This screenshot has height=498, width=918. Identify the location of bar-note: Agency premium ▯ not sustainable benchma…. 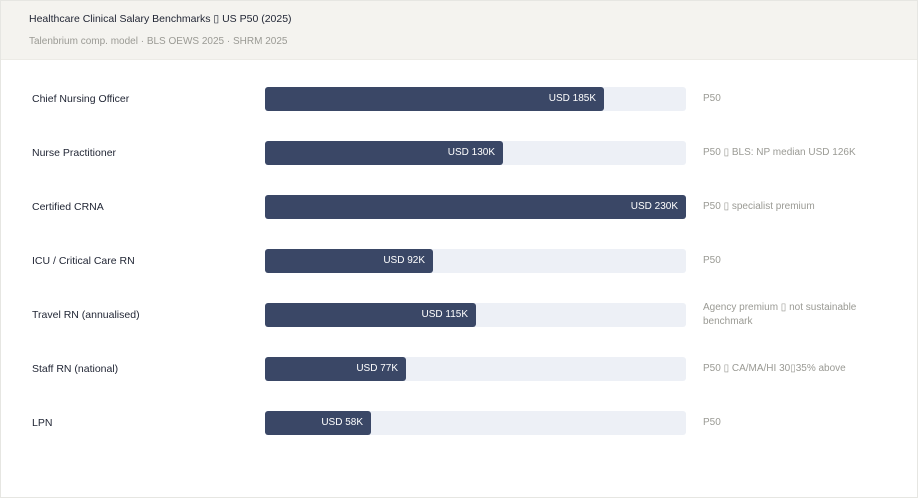
(780, 314).